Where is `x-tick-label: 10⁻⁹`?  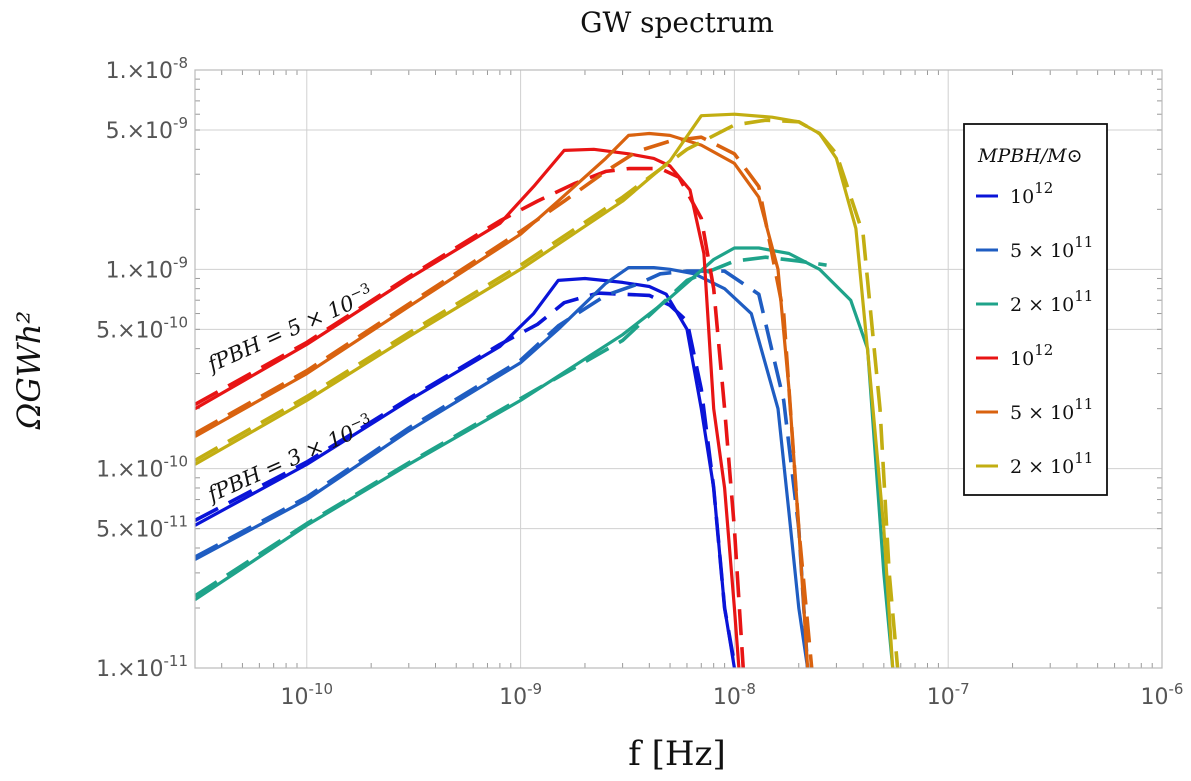 x-tick-label: 10⁻⁹ is located at coordinates (520, 695).